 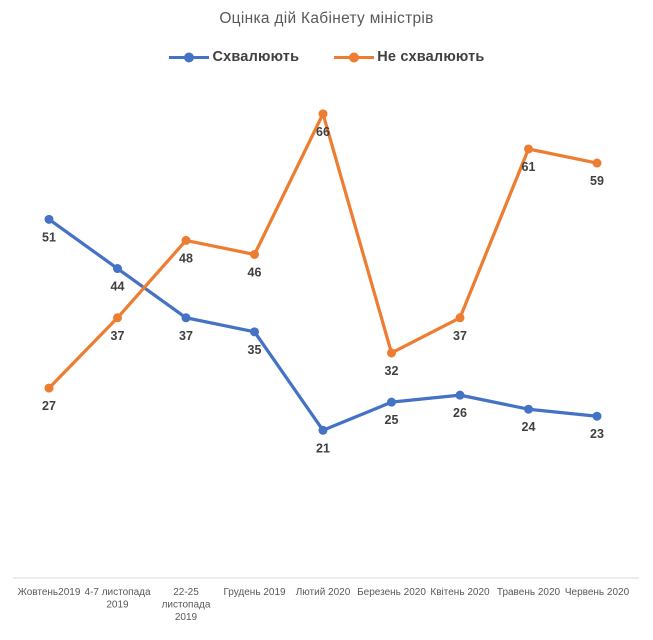 What do you see at coordinates (256, 57) in the screenshot?
I see `legend-label: Схвалюють` at bounding box center [256, 57].